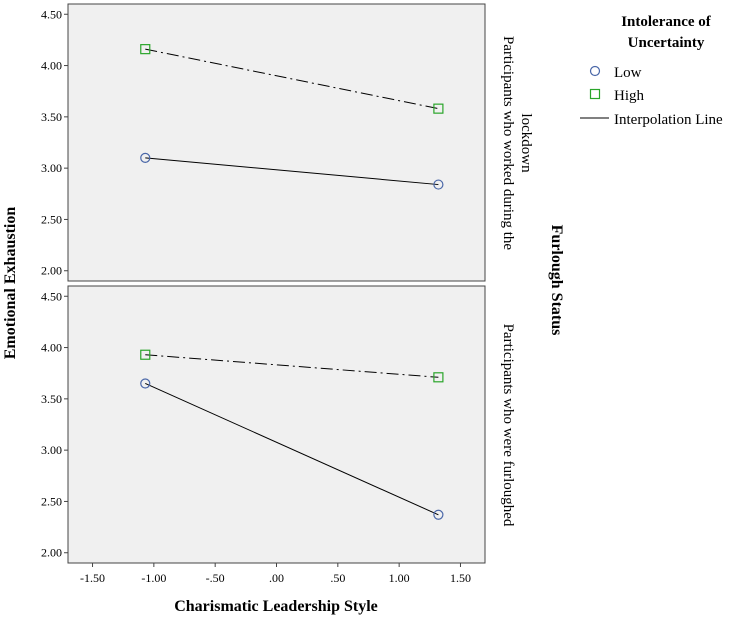  What do you see at coordinates (337, 578) in the screenshot?
I see `x-tick-label: .50` at bounding box center [337, 578].